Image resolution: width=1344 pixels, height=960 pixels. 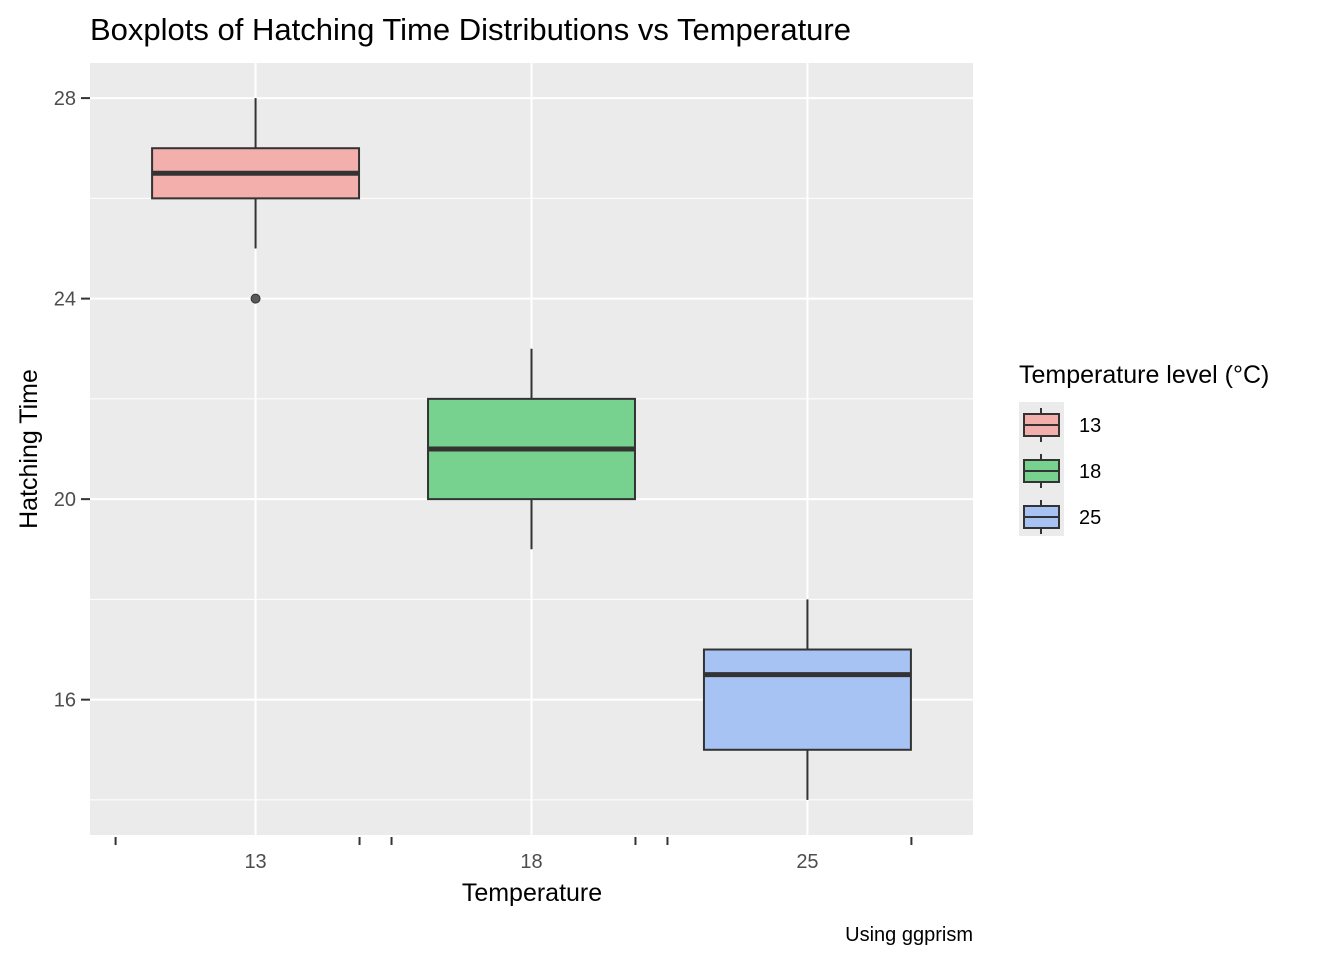 I want to click on legend-label: 18, so click(x=1090, y=472).